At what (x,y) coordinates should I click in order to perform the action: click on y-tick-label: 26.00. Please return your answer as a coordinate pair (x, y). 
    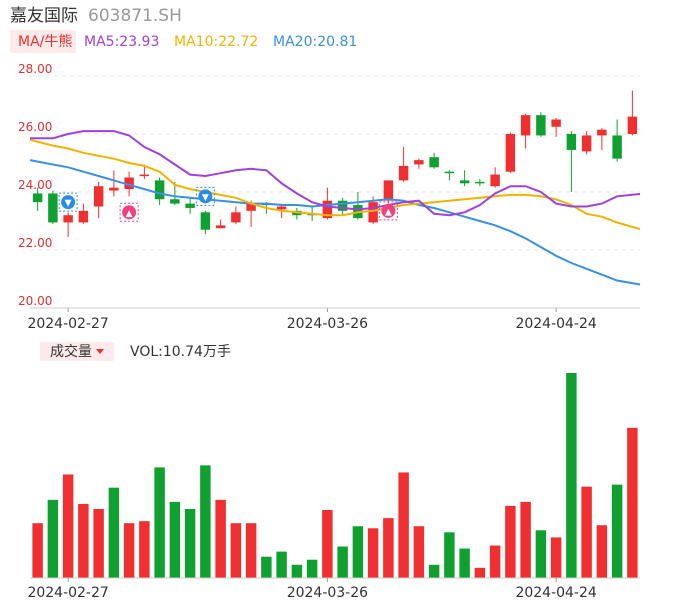
    Looking at the image, I should click on (35, 127).